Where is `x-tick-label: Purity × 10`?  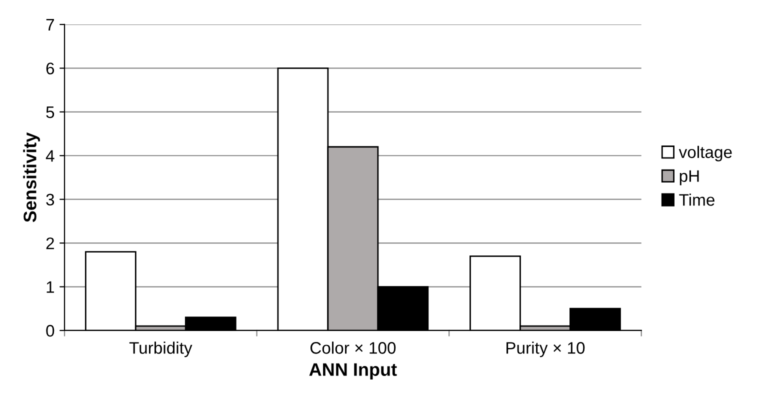
x-tick-label: Purity × 10 is located at coordinates (545, 350).